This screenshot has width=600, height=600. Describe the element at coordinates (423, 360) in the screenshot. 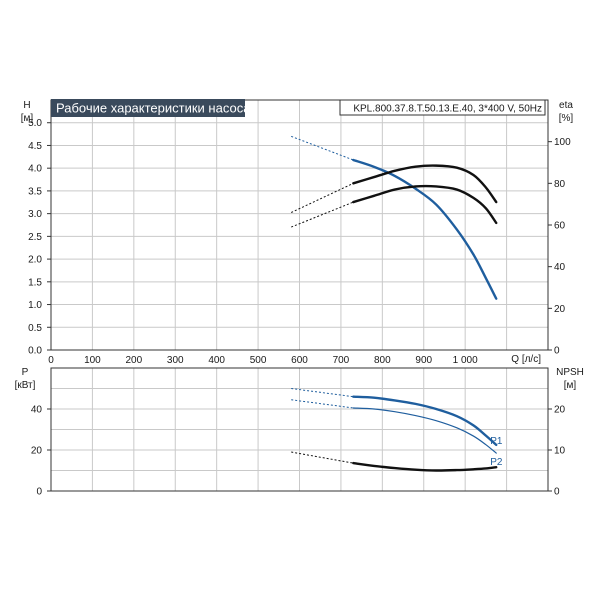

I see `x-tick-label: 900` at that location.